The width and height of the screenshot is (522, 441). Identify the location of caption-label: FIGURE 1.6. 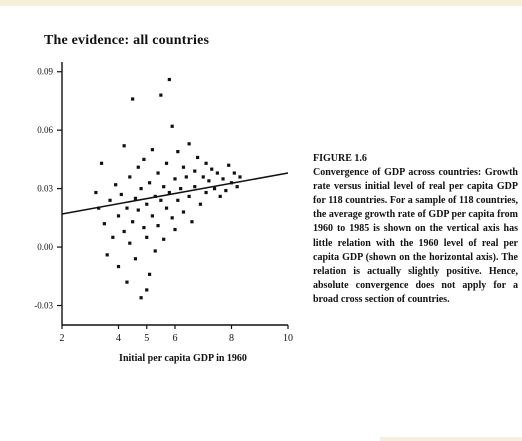
(340, 158).